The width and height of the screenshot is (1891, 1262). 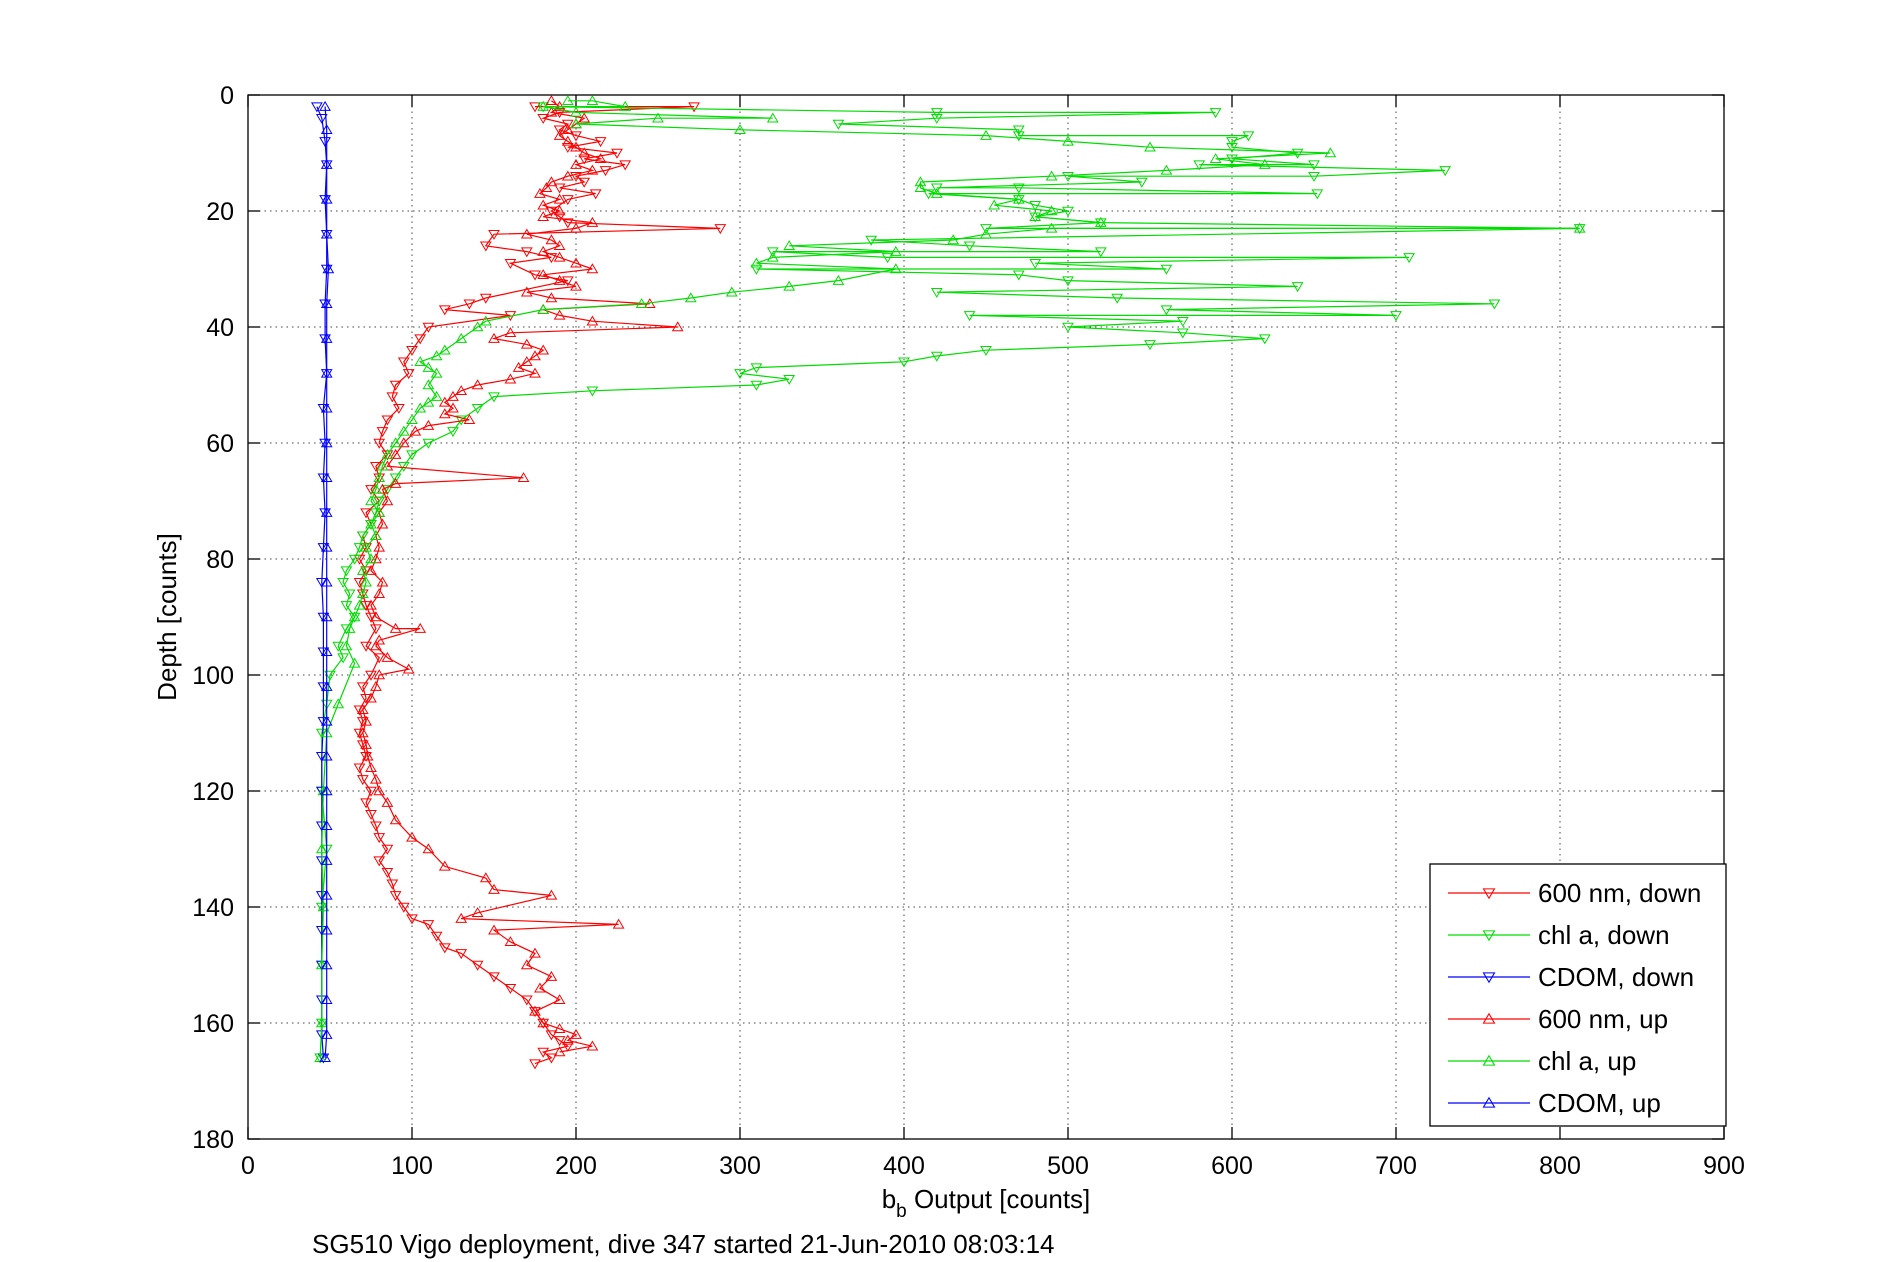 What do you see at coordinates (1068, 1166) in the screenshot?
I see `x-tick-label: 500` at bounding box center [1068, 1166].